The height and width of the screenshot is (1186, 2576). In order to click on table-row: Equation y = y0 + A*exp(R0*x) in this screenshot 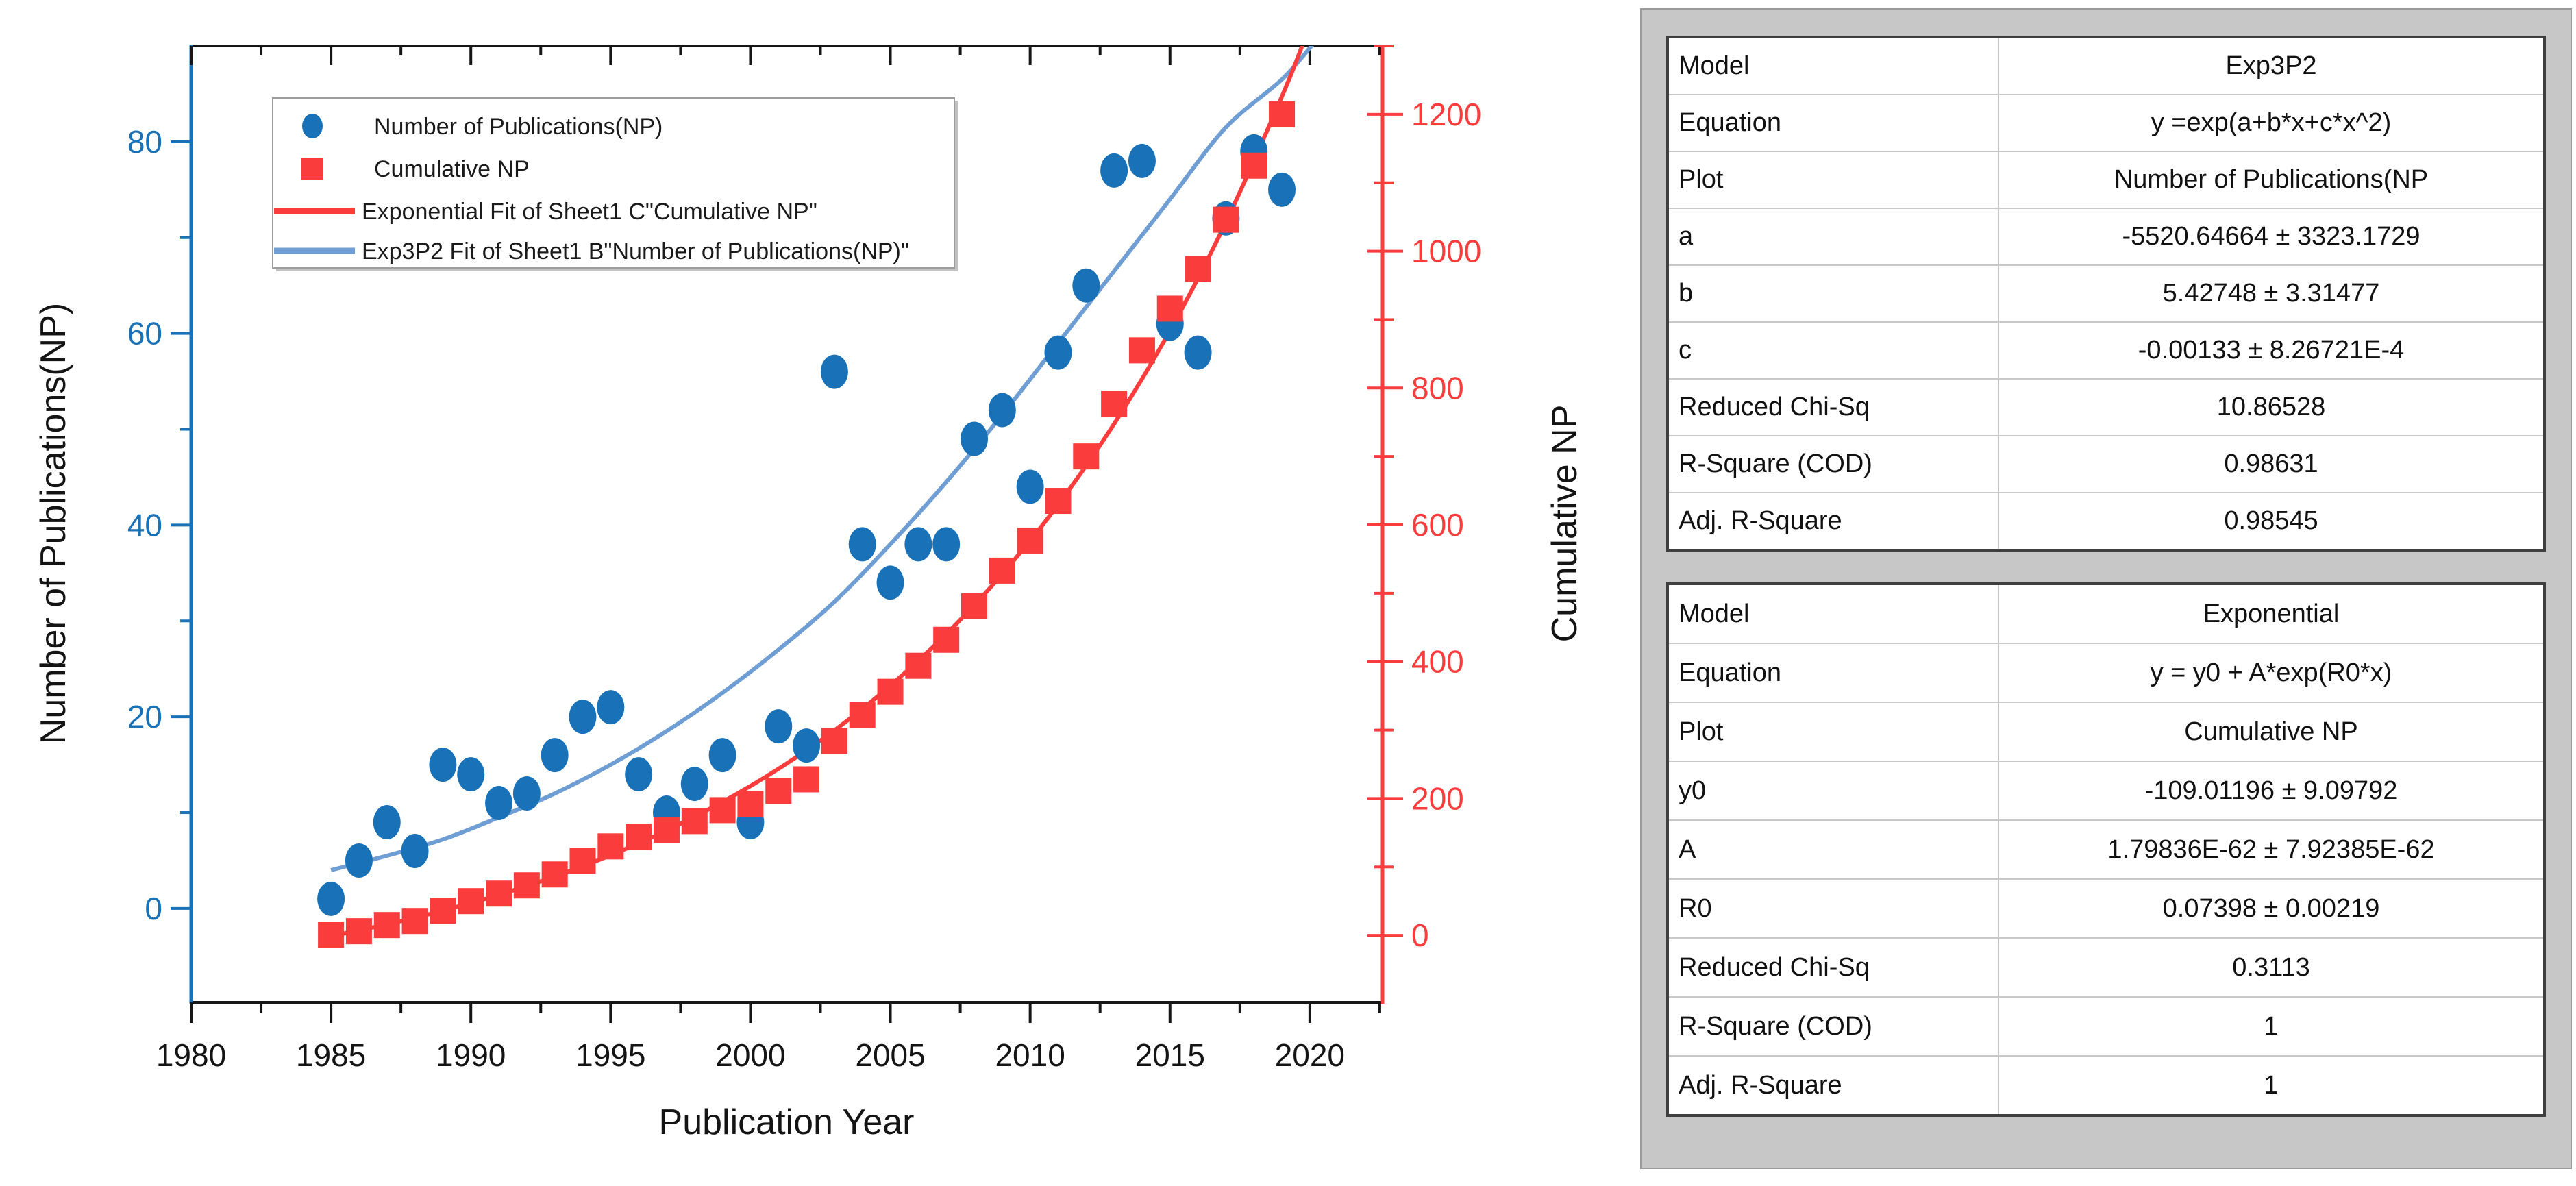, I will do `click(2106, 673)`.